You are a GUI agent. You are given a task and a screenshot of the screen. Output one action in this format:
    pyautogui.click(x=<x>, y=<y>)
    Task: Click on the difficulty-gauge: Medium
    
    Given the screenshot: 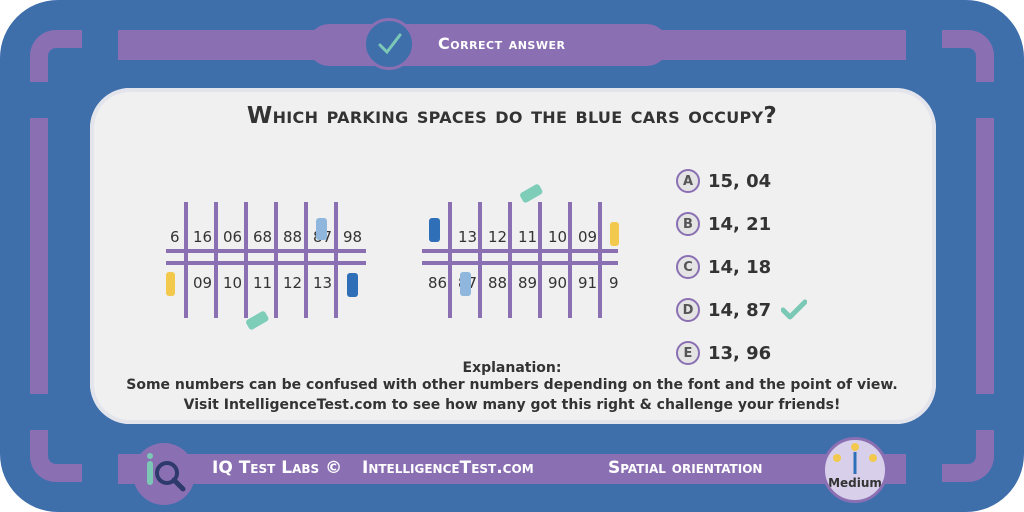 What is the action you would take?
    pyautogui.click(x=855, y=470)
    